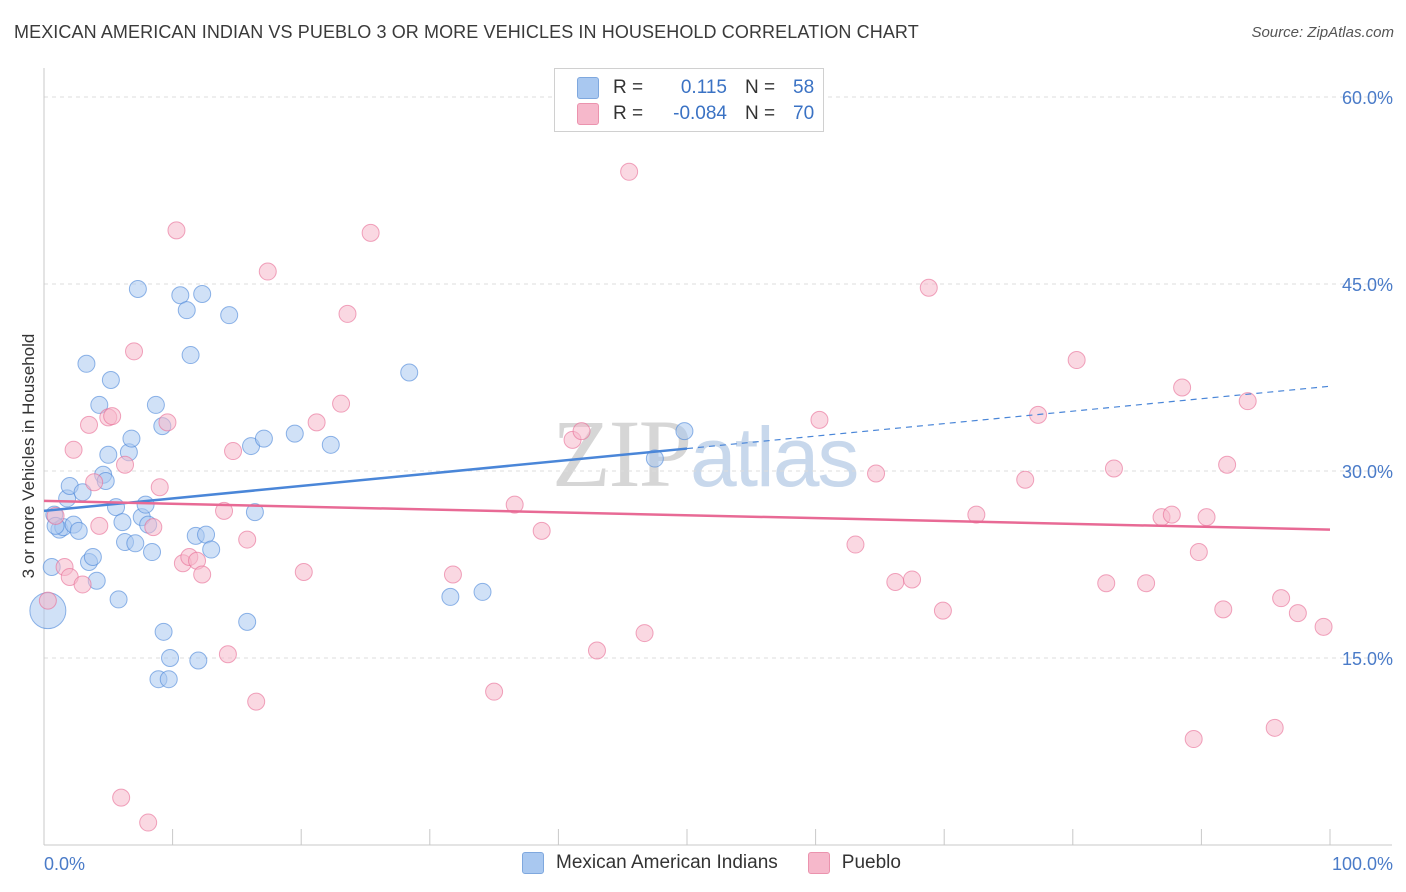  I want to click on legend-row-mexican-american-indians: R = 0.115 N = 58, so click(695, 88).